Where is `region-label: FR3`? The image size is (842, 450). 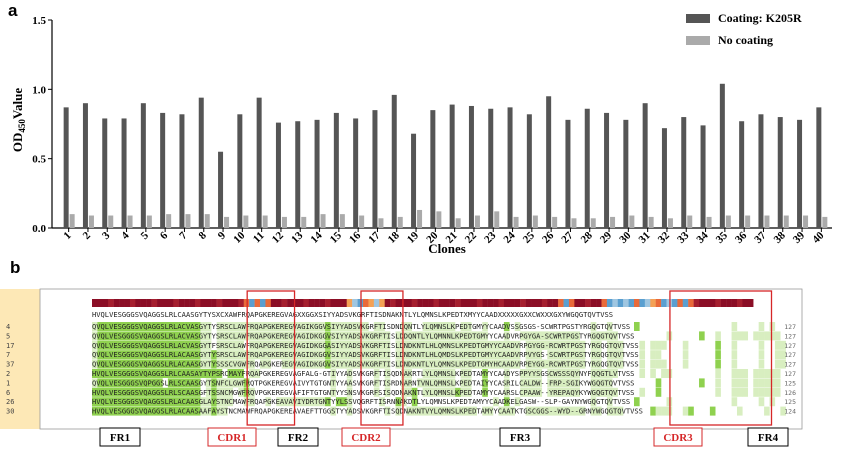 region-label: FR3 is located at coordinates (520, 438).